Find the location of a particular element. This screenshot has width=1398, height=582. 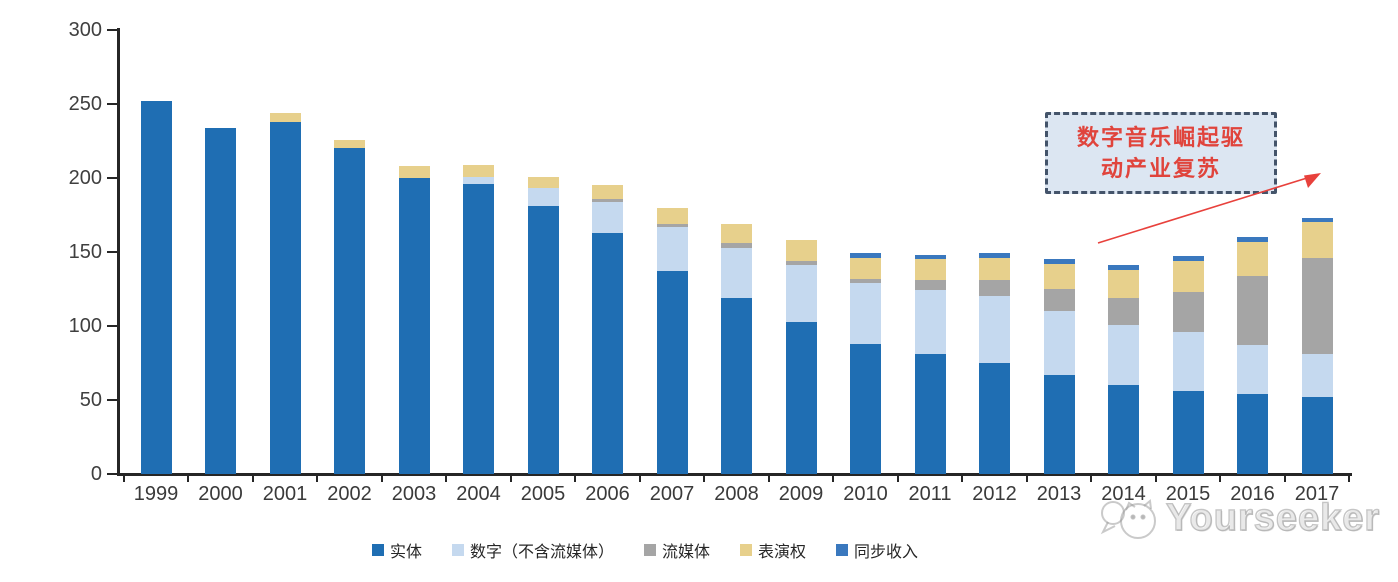

bar-segment-2002-表演权 is located at coordinates (349, 144).